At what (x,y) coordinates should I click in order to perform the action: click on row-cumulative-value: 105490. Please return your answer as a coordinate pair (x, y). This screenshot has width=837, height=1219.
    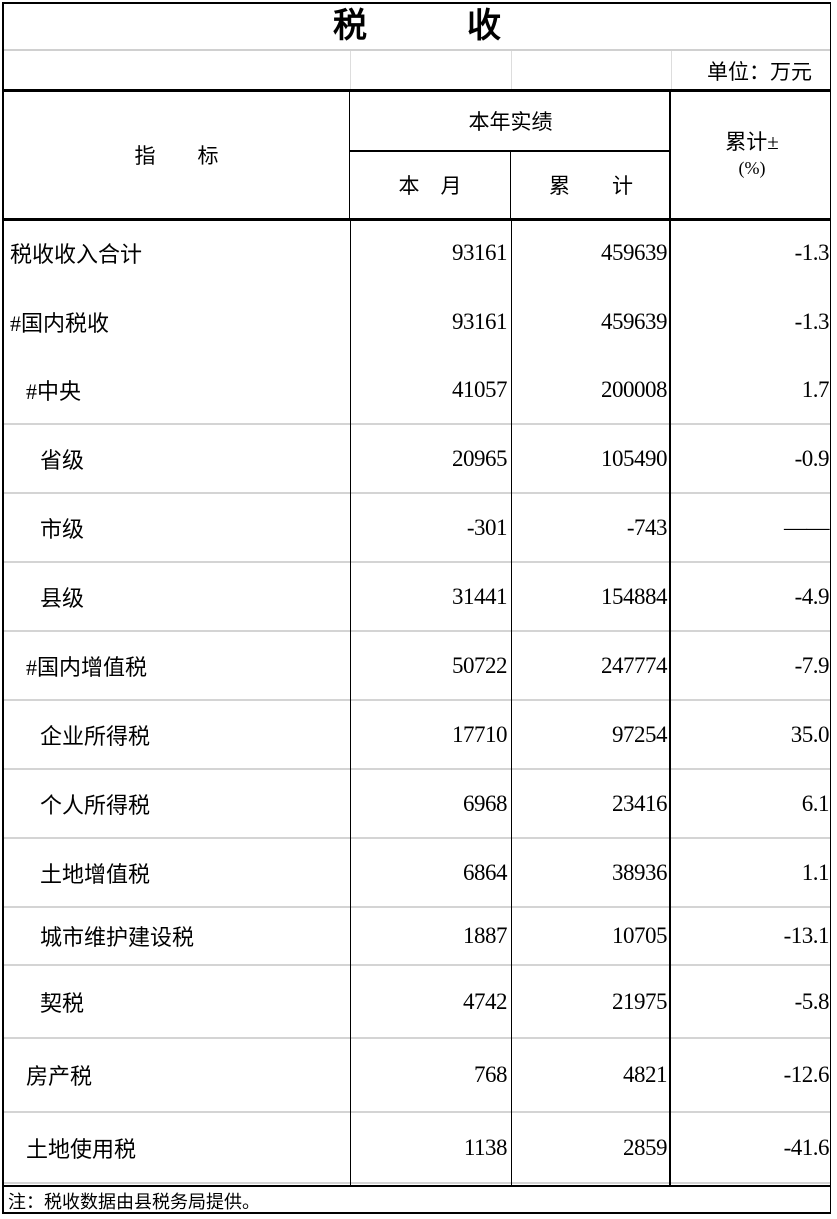
    Looking at the image, I should click on (634, 458).